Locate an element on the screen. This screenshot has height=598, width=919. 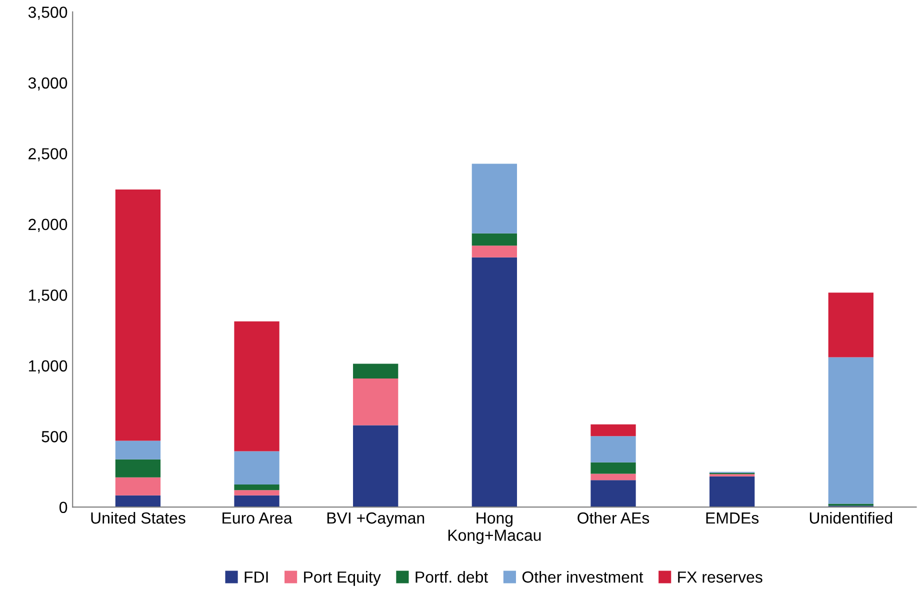
legend-label: Portf. debt is located at coordinates (452, 576).